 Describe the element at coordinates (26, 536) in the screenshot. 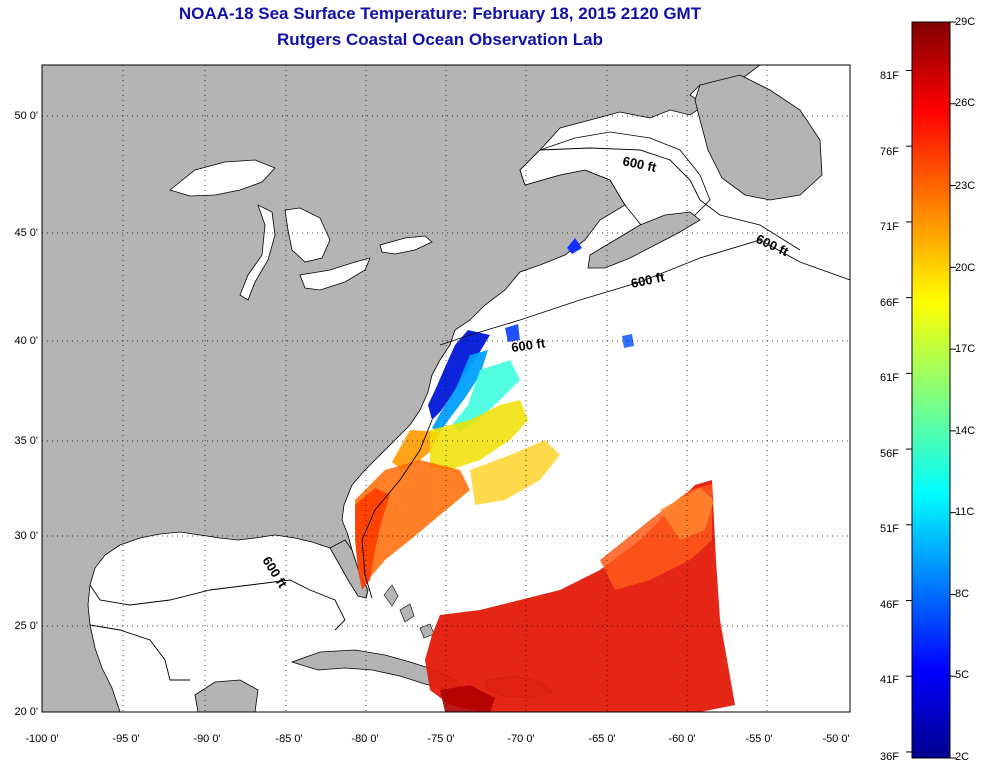

I see `lat-tick-label: 30 0'` at that location.